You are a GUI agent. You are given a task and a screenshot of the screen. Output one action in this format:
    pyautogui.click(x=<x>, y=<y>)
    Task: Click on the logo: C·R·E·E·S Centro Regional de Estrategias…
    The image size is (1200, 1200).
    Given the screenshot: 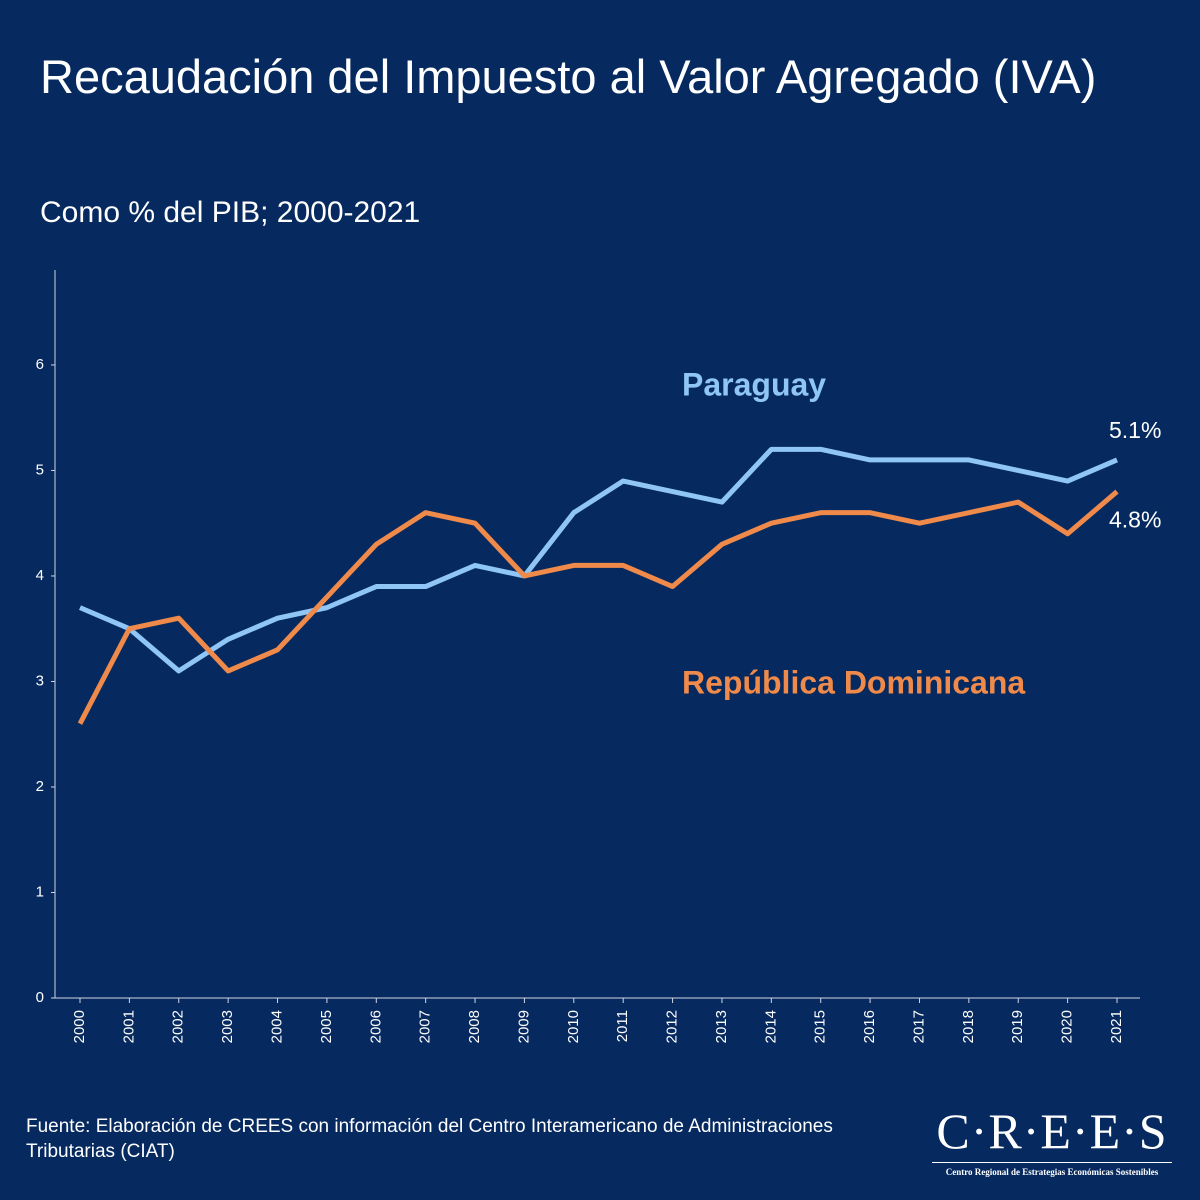 What is the action you would take?
    pyautogui.click(x=1052, y=1141)
    